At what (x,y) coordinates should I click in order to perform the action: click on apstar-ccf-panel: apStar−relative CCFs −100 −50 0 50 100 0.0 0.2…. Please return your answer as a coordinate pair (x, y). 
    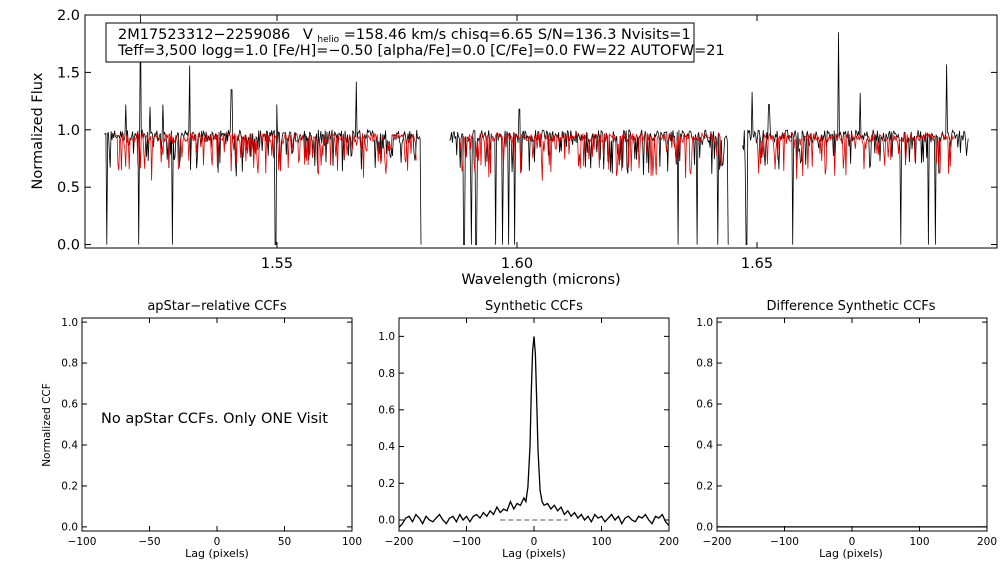
    Looking at the image, I should click on (201, 429).